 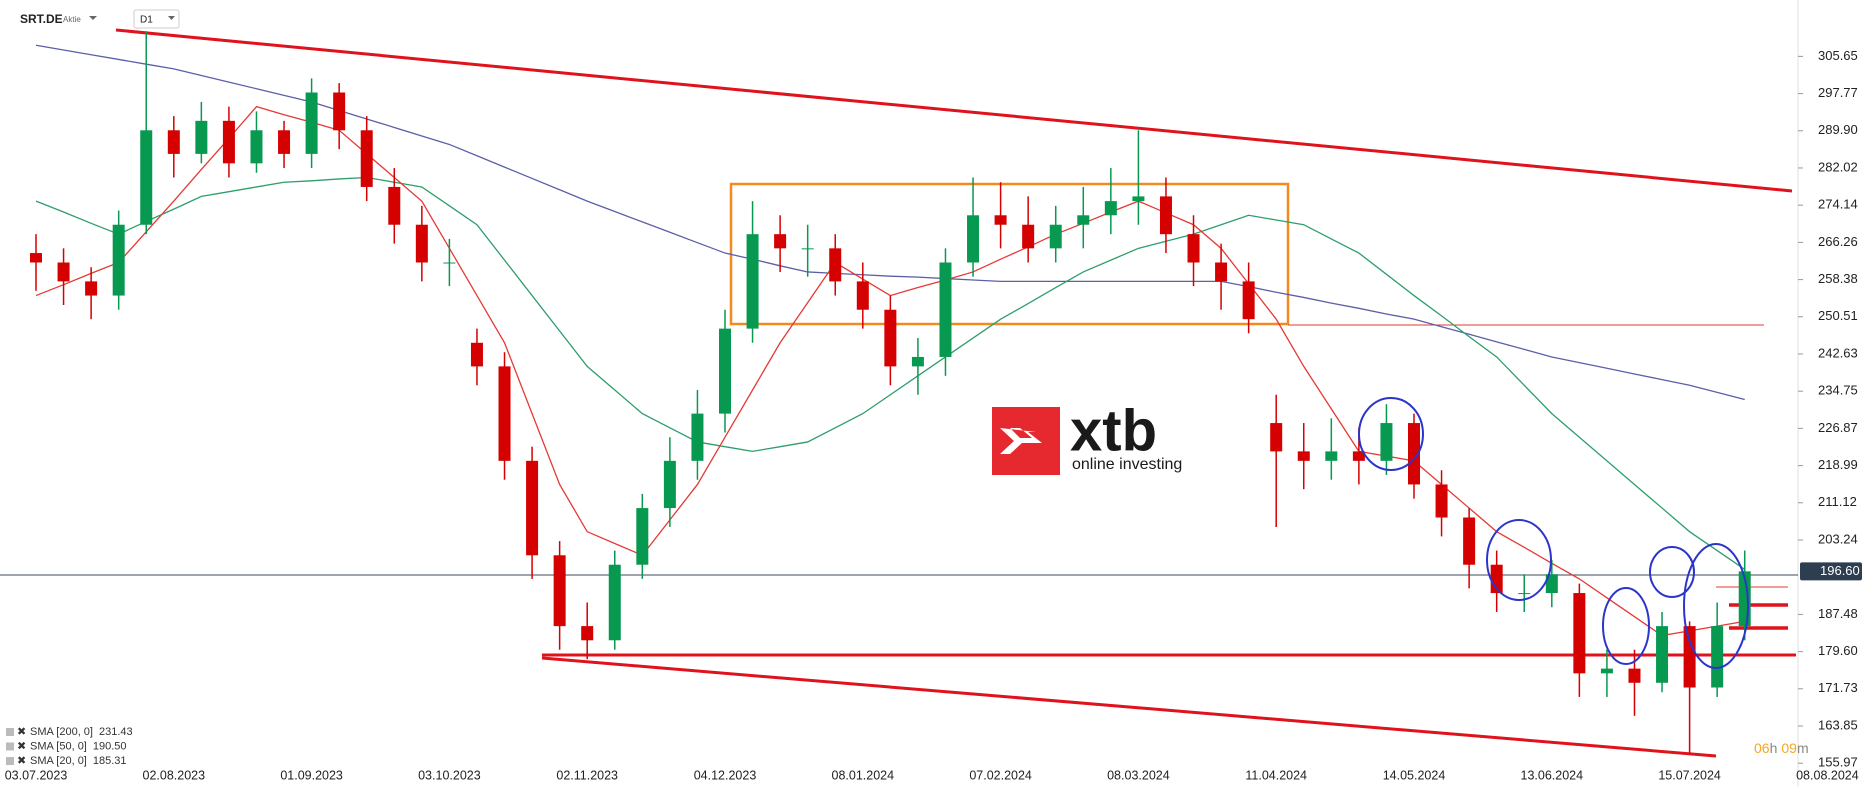 I want to click on timer-hours: 06, so click(x=1762, y=748).